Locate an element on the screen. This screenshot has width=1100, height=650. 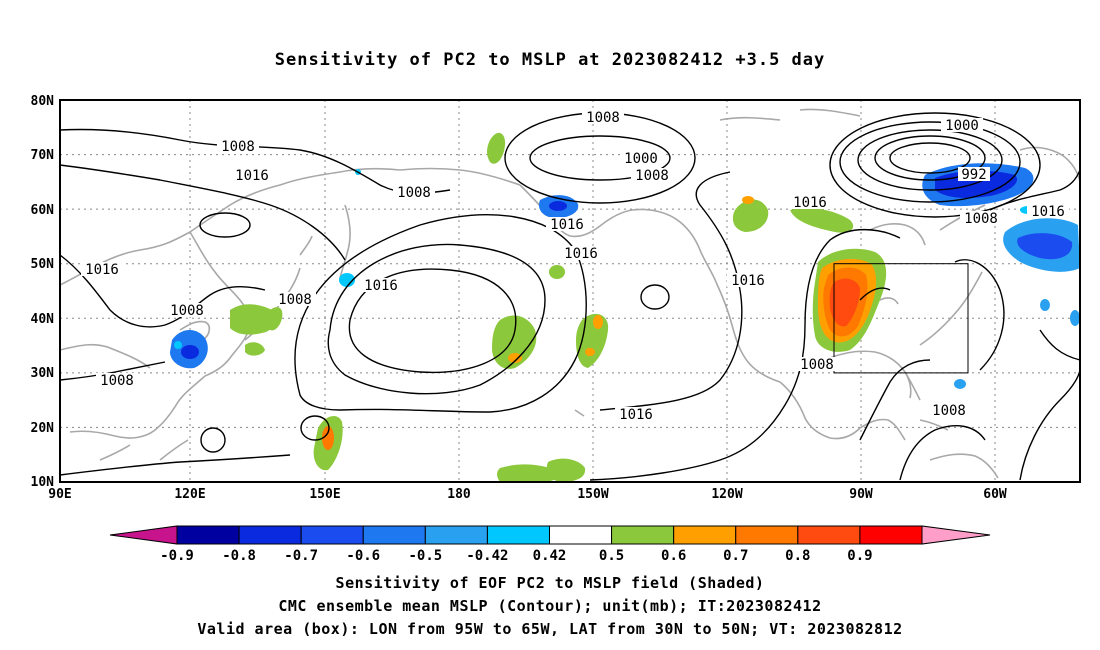
colorbar-label: 0.7 is located at coordinates (735, 556).